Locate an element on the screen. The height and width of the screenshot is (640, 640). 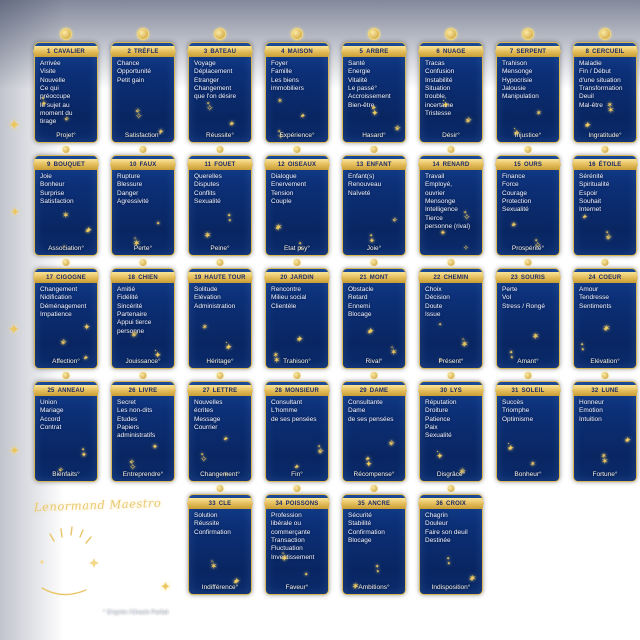
moon-hand-illustration is located at coordinates (69, 561).